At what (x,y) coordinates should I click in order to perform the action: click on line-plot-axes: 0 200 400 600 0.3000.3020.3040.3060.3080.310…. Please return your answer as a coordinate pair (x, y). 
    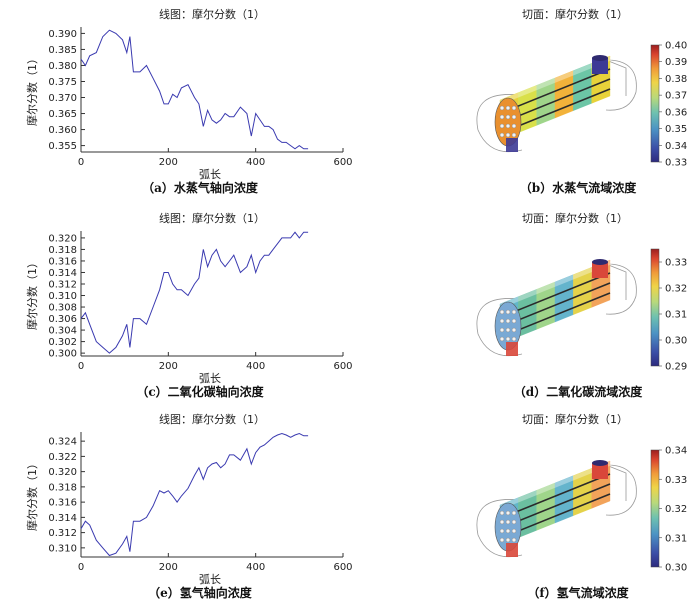
    Looking at the image, I should click on (200, 301).